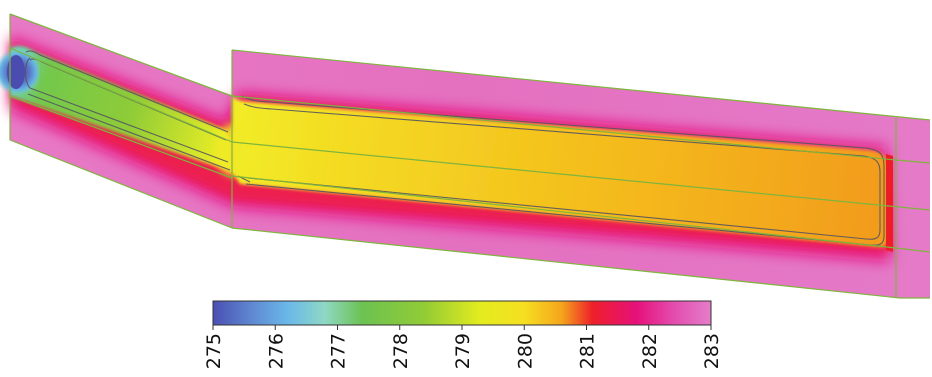 This screenshot has width=932, height=377. I want to click on first-channel-core, so click(121, 109).